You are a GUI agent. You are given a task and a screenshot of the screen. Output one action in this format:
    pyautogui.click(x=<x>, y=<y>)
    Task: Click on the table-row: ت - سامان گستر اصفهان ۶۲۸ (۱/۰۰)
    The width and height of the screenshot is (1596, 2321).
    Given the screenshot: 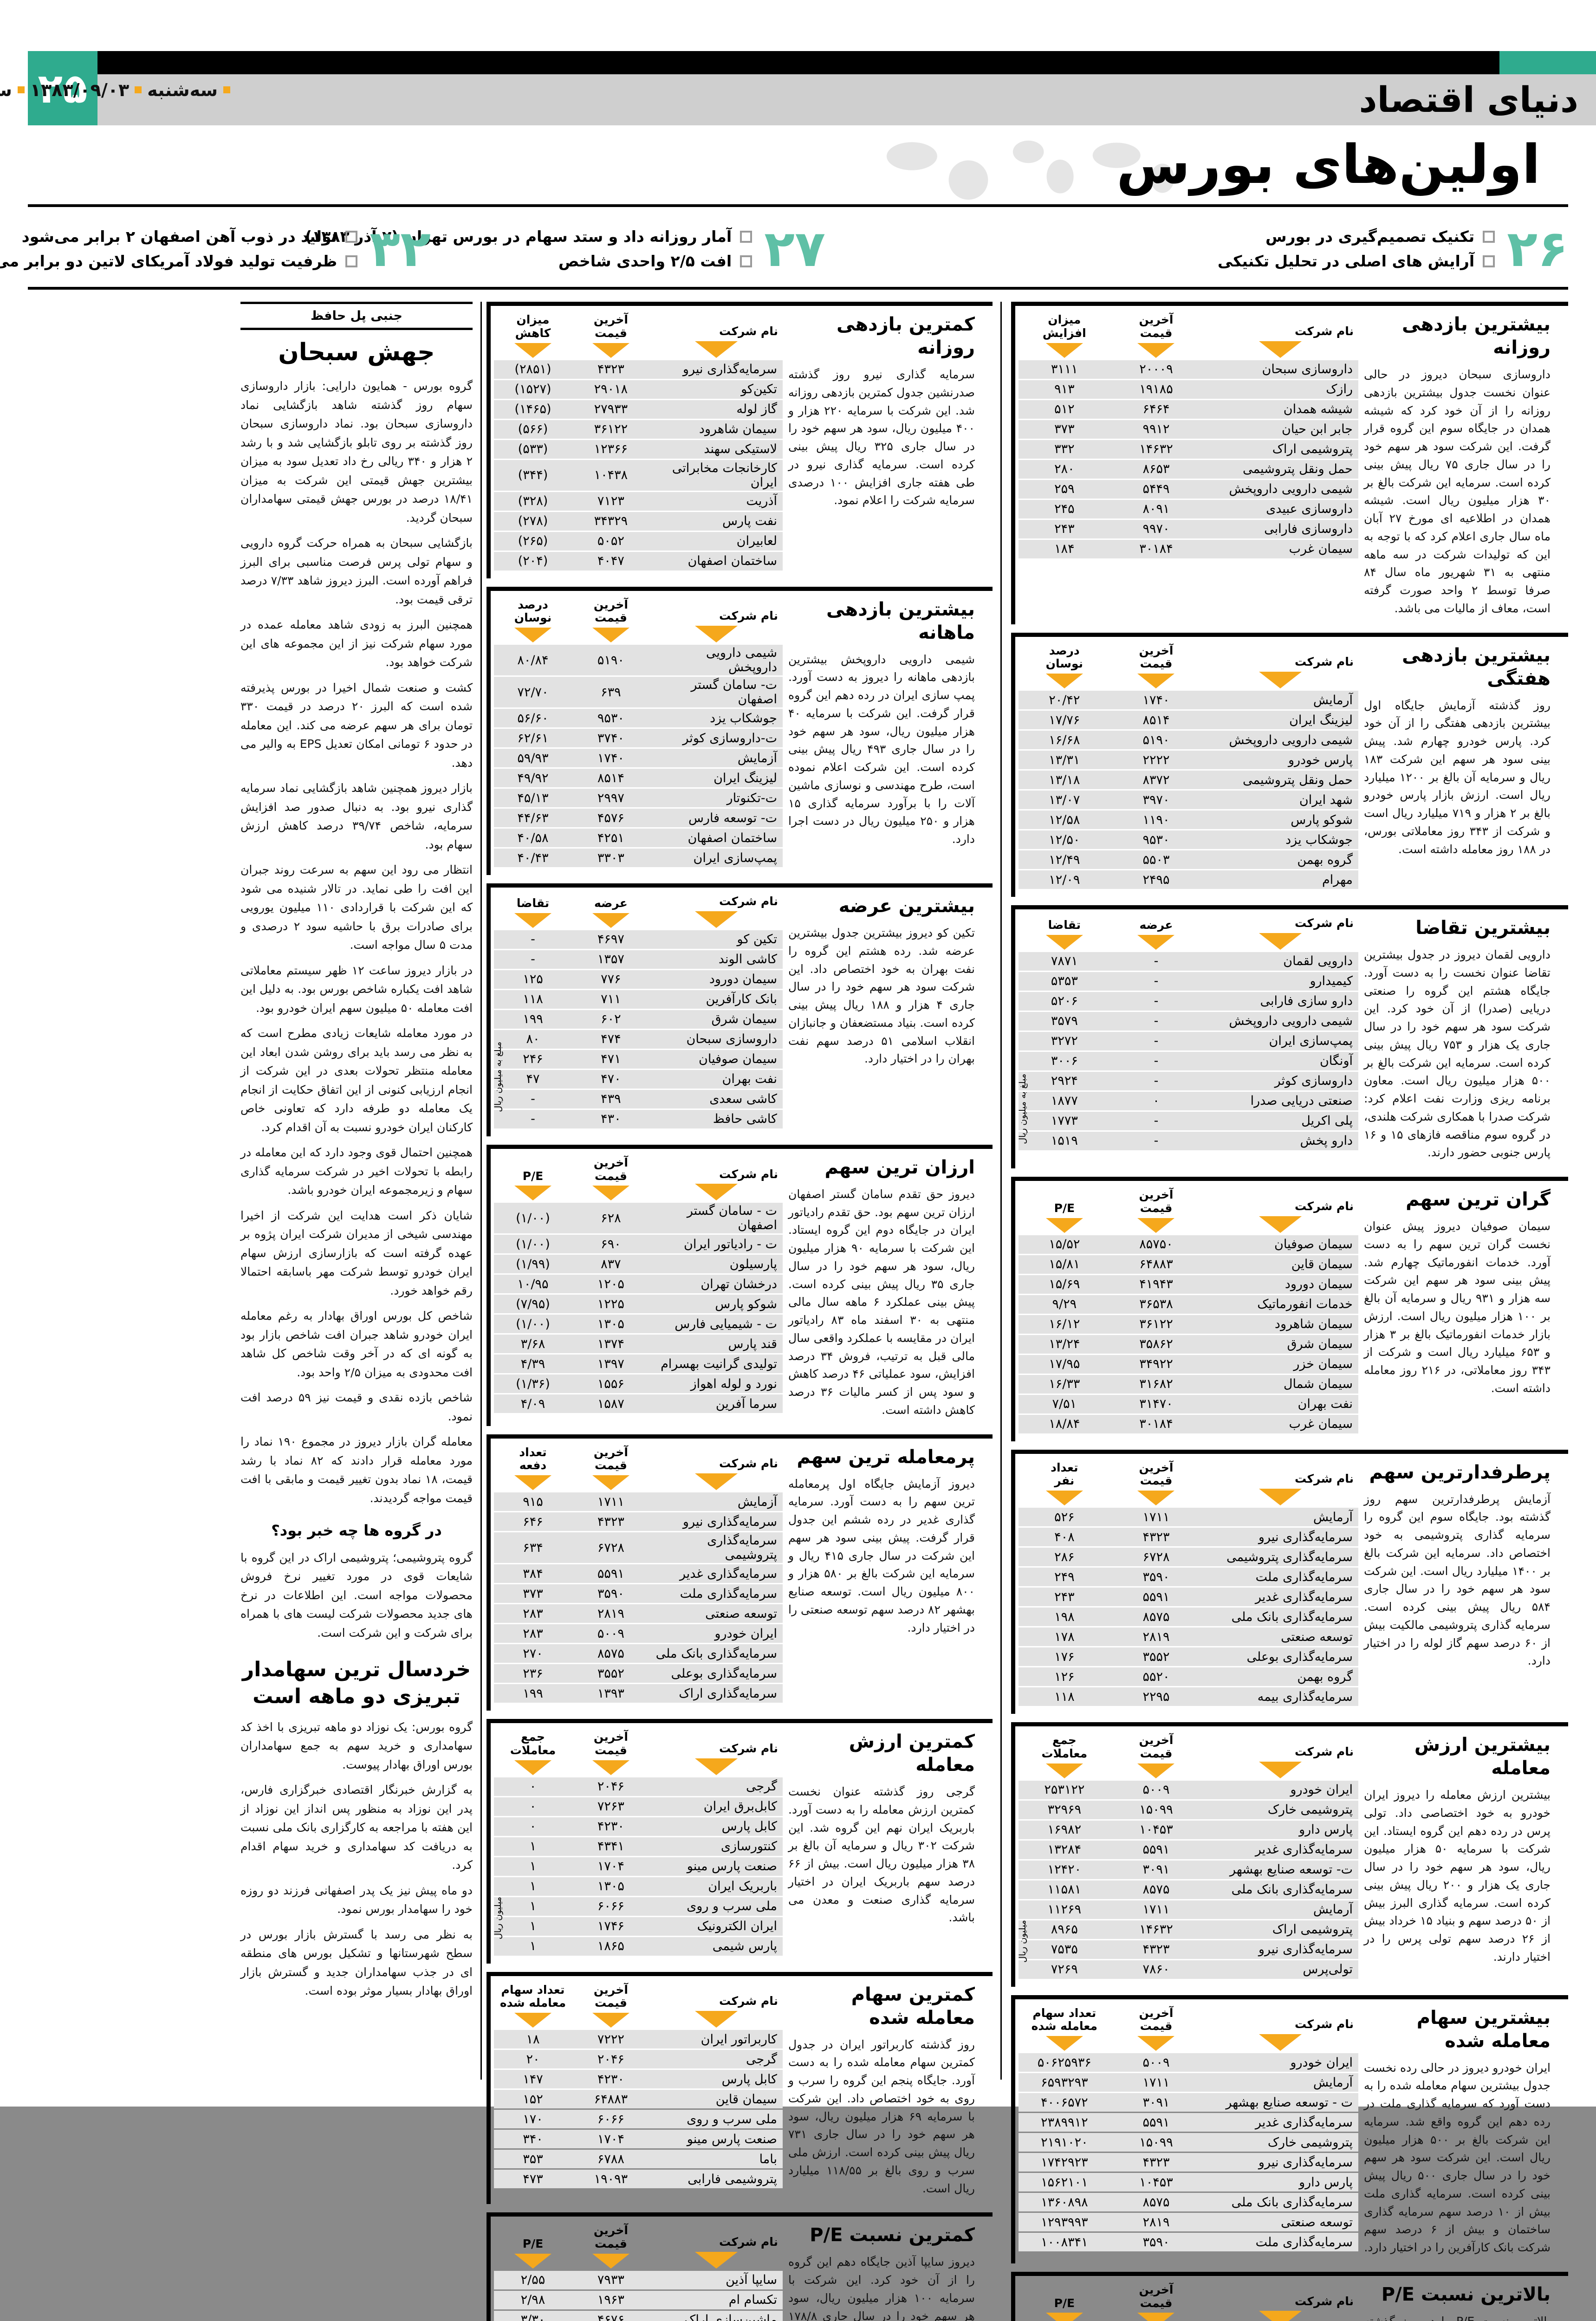 What is the action you would take?
    pyautogui.click(x=638, y=1219)
    